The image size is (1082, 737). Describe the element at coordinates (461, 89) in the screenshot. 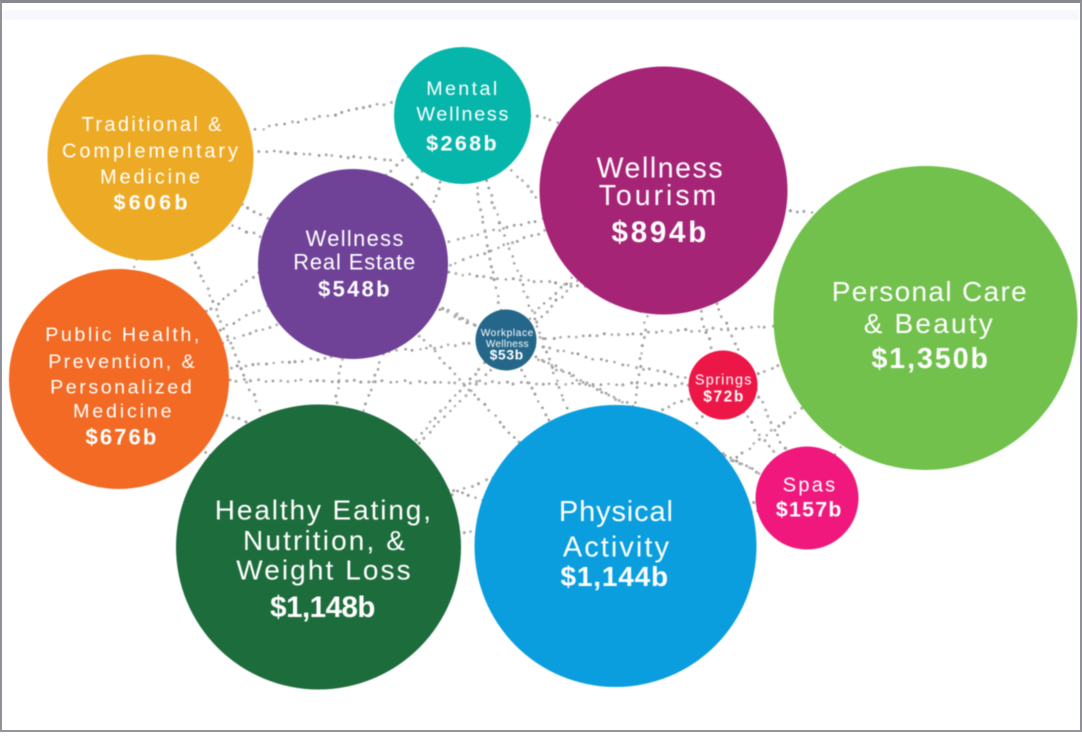

I see `svg-text: Mental` at that location.